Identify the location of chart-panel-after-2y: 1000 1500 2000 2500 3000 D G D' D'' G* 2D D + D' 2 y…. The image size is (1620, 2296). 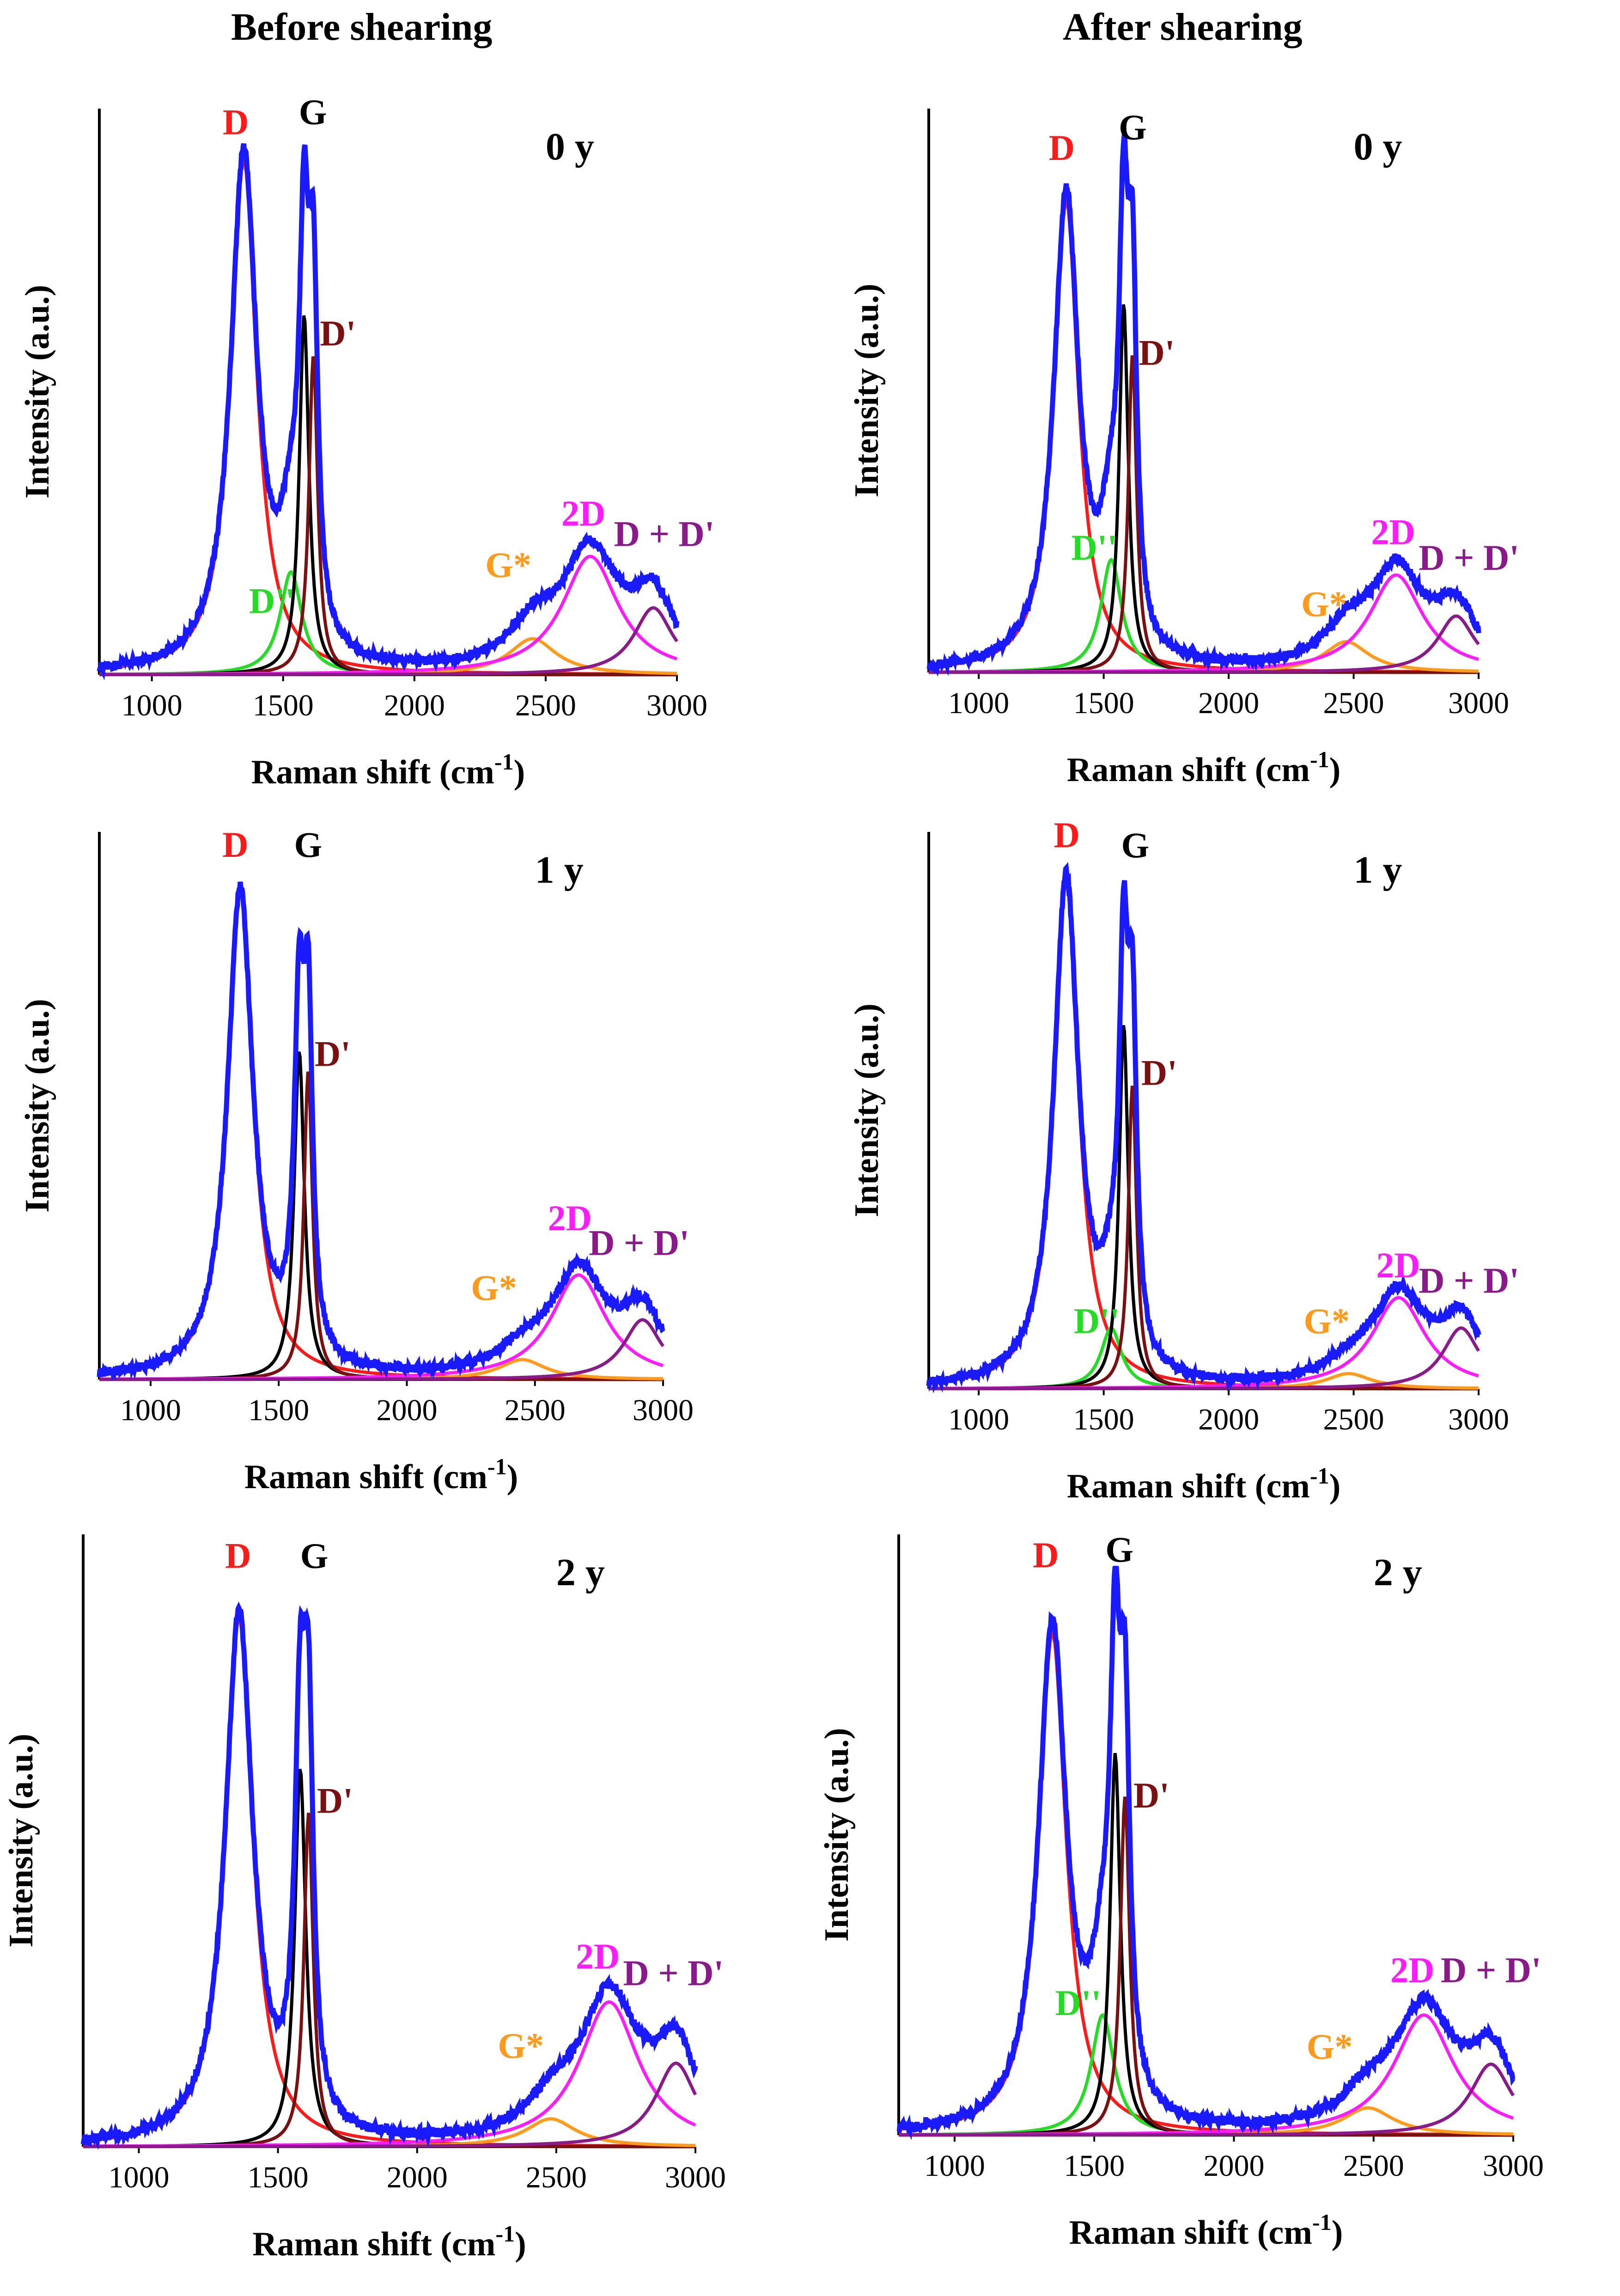
(1181, 1890).